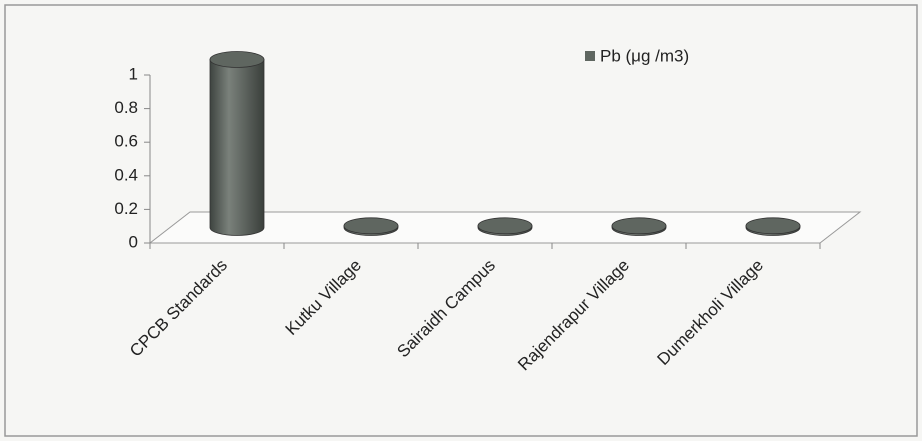  Describe the element at coordinates (126, 174) in the screenshot. I see `y-tick-label: 0.4` at that location.